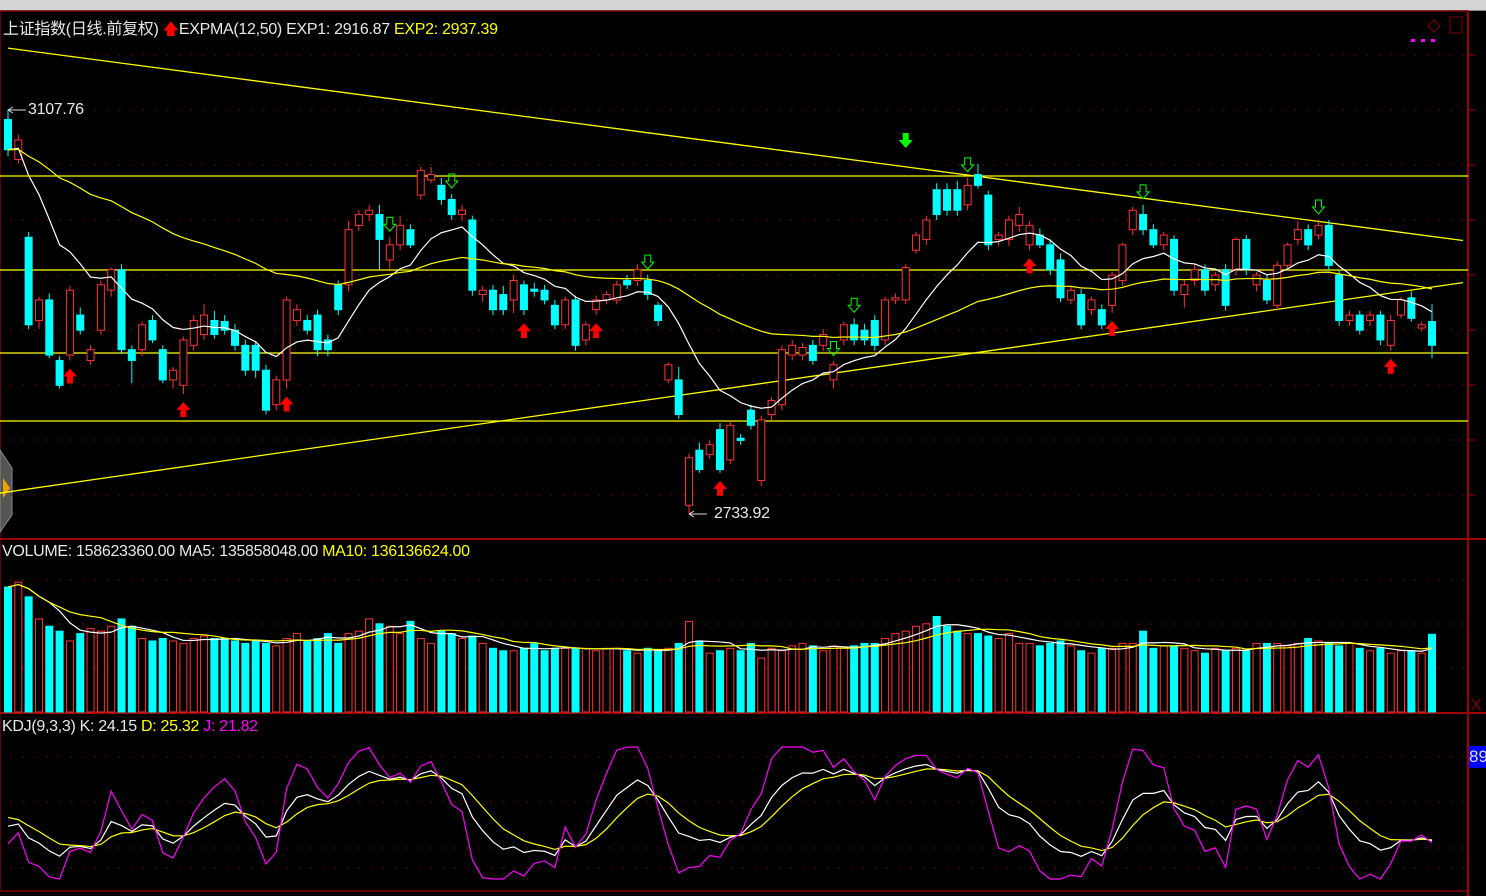 The height and width of the screenshot is (896, 1486). I want to click on exp2-value: EXP2: 2937.39, so click(446, 29).